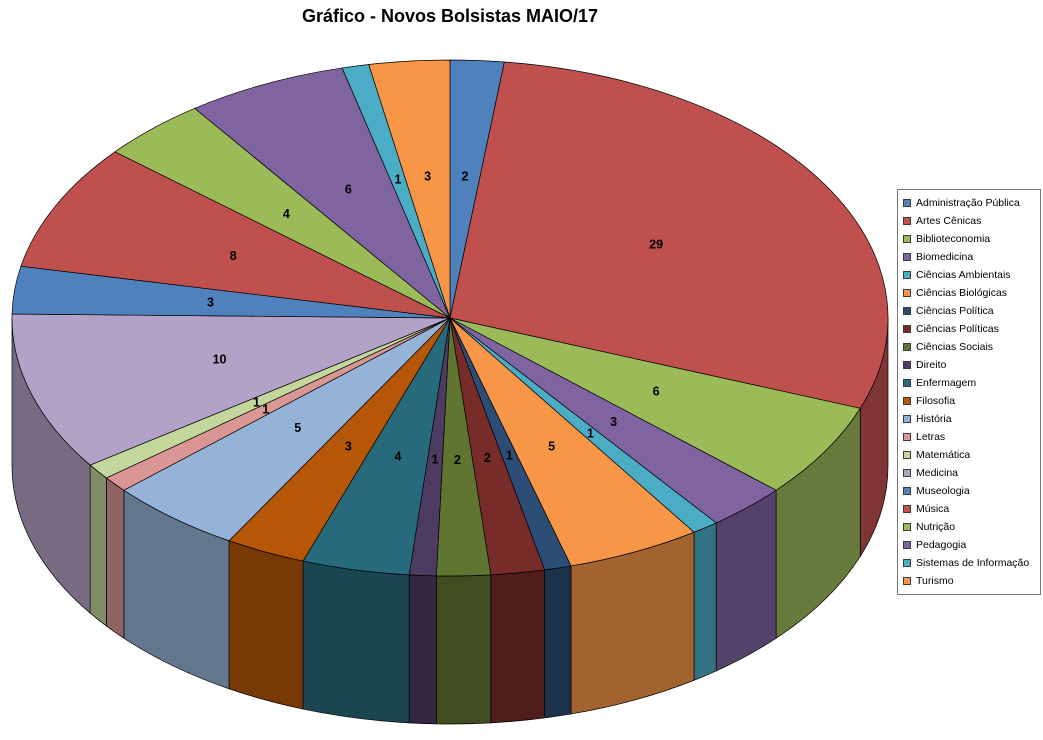 This screenshot has height=740, width=1043. Describe the element at coordinates (931, 365) in the screenshot. I see `legend-label: Direito` at that location.